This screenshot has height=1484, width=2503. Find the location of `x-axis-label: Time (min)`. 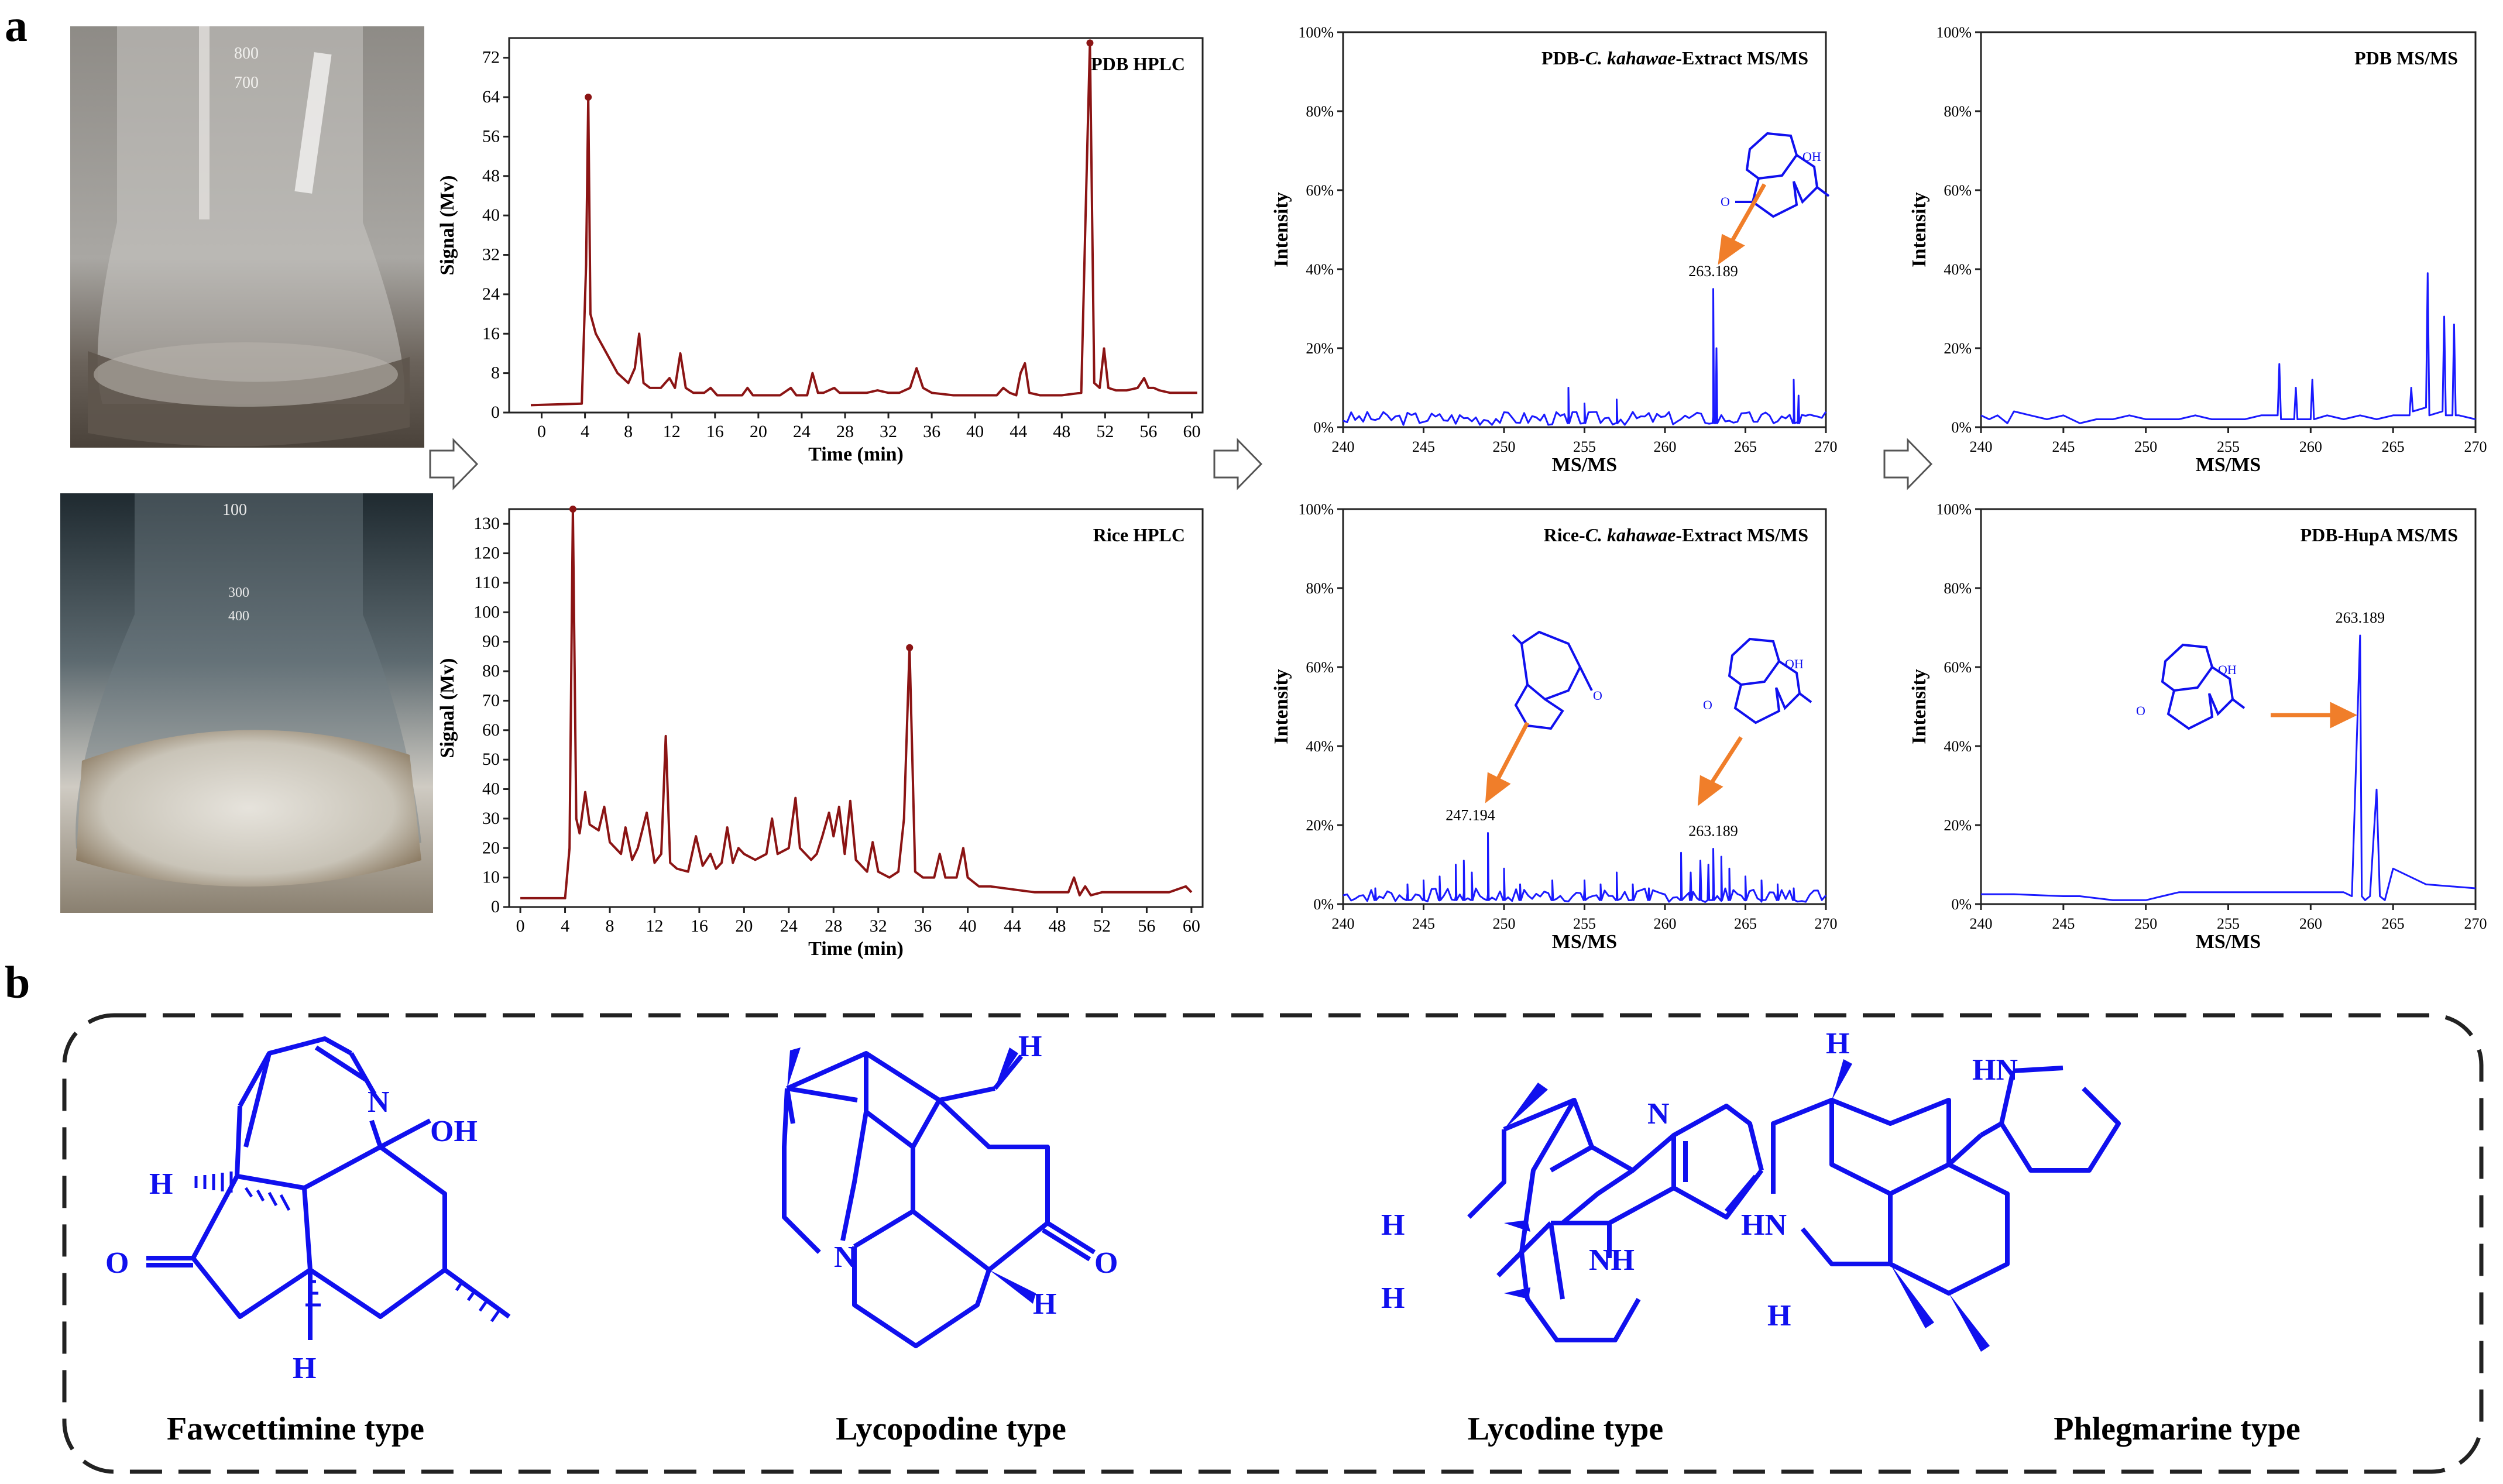

x-axis-label: Time (min) is located at coordinates (856, 949).